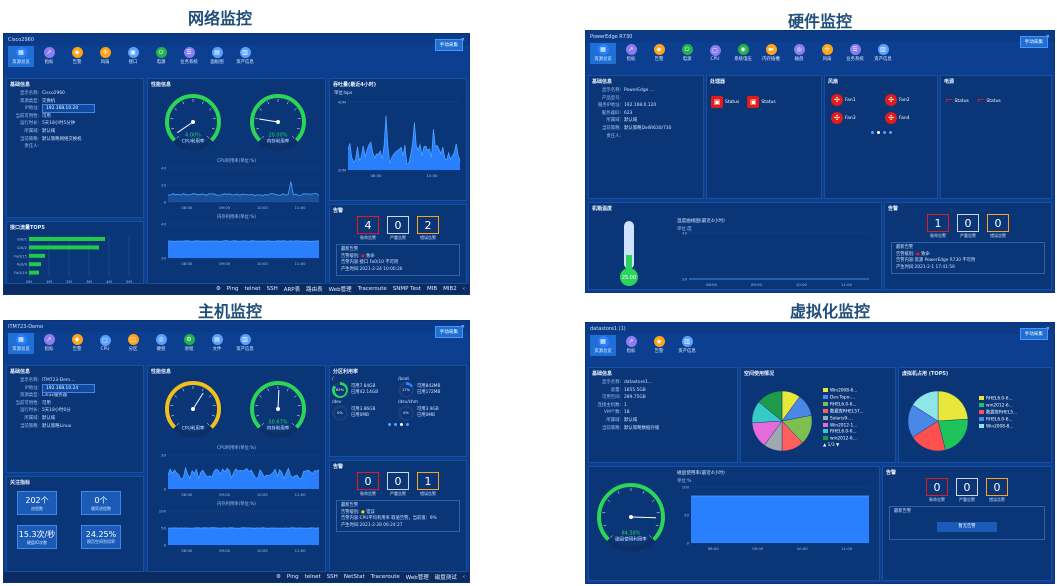  What do you see at coordinates (967, 526) in the screenshot?
I see `no-alarm-button: 暂无告警` at bounding box center [967, 526].